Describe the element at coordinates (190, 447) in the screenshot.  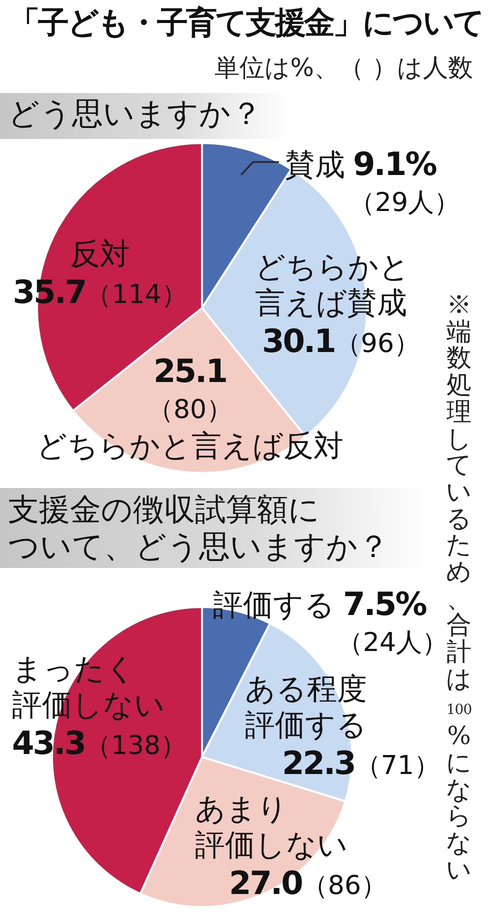
I see `slice-label: どちらかと言えば反対` at that location.